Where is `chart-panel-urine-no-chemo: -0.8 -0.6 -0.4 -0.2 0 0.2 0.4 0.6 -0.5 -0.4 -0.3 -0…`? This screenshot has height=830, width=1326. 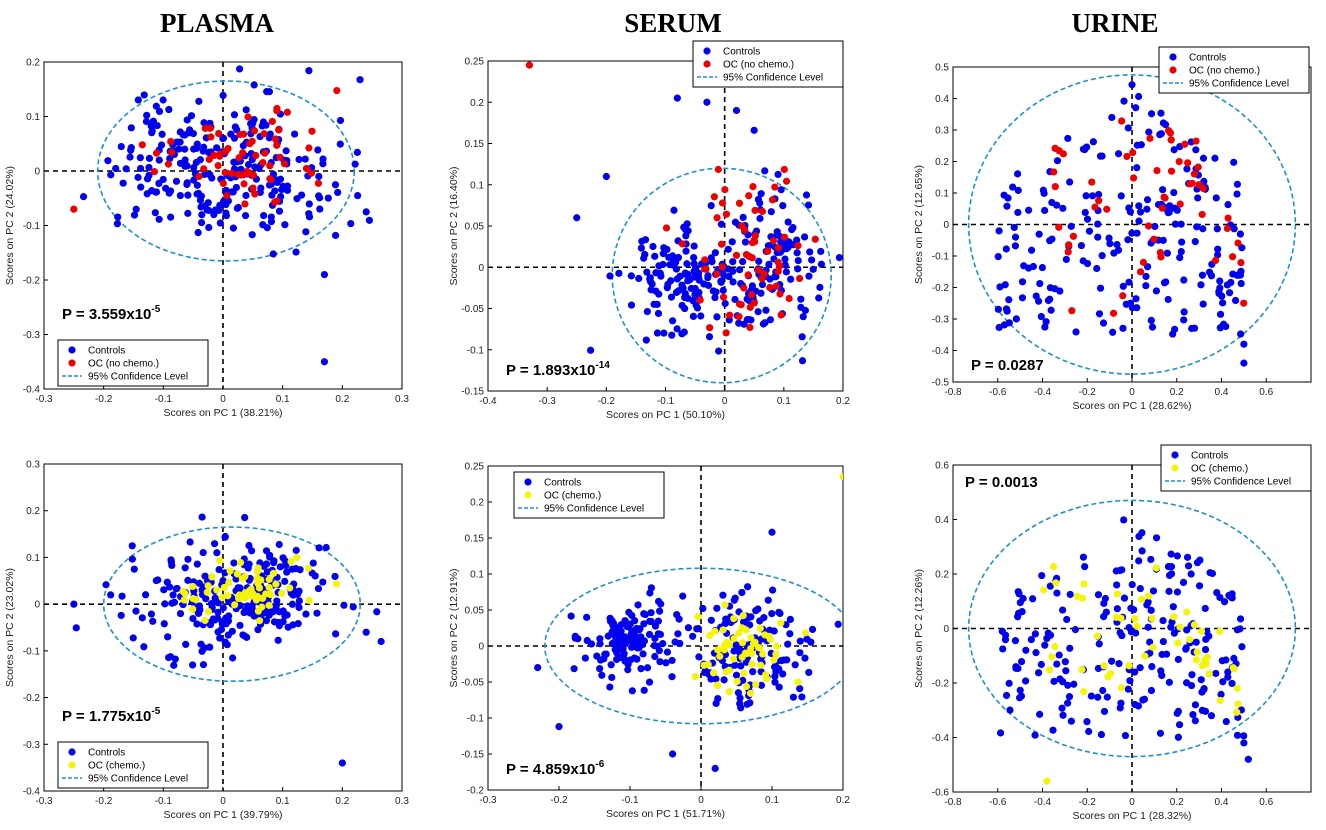
chart-panel-urine-no-chemo: -0.8 -0.6 -0.4 -0.2 0 0.2 0.4 0.6 -0.5 -0.4 -0.3 -0… is located at coordinates (1112, 229).